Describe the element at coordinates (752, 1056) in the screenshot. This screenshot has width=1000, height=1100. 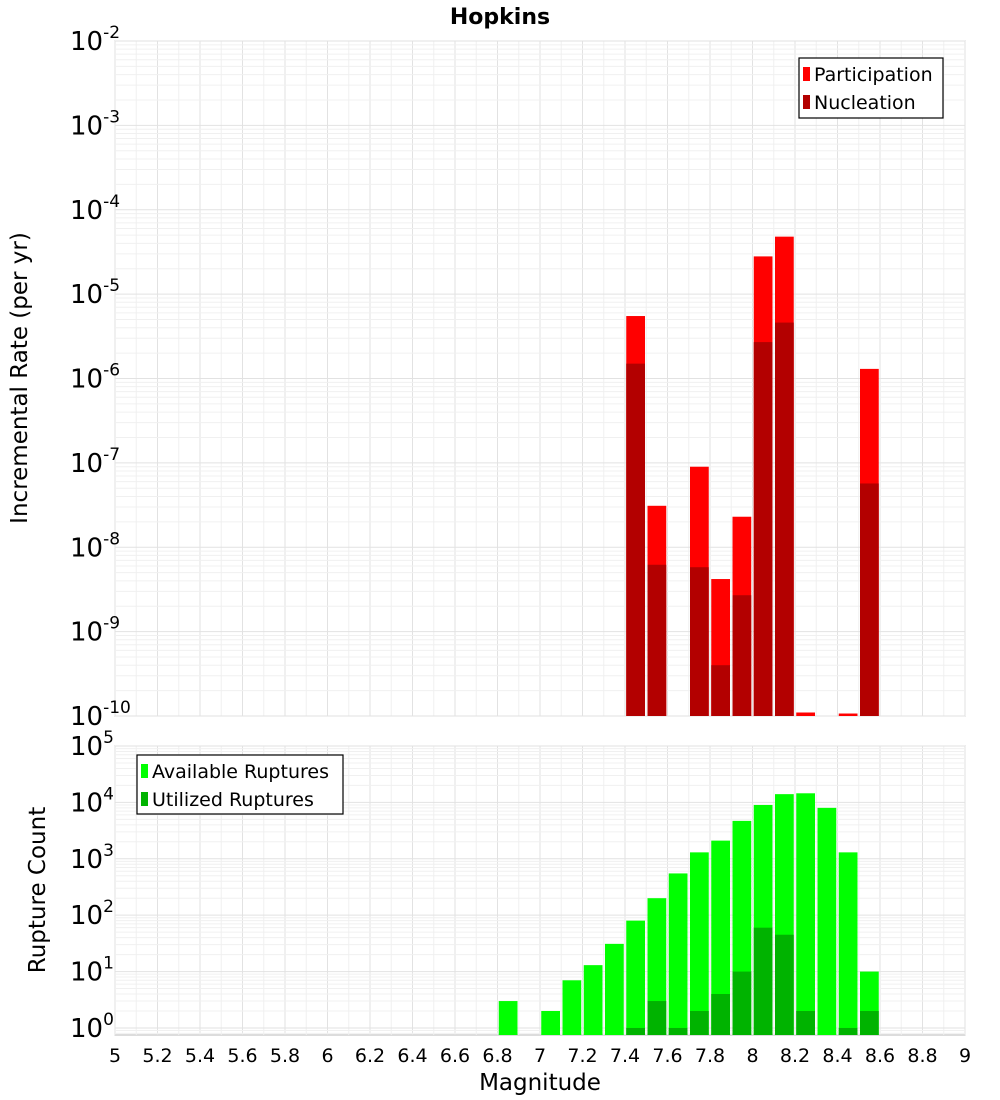
I see `x-tick-label: 8` at that location.